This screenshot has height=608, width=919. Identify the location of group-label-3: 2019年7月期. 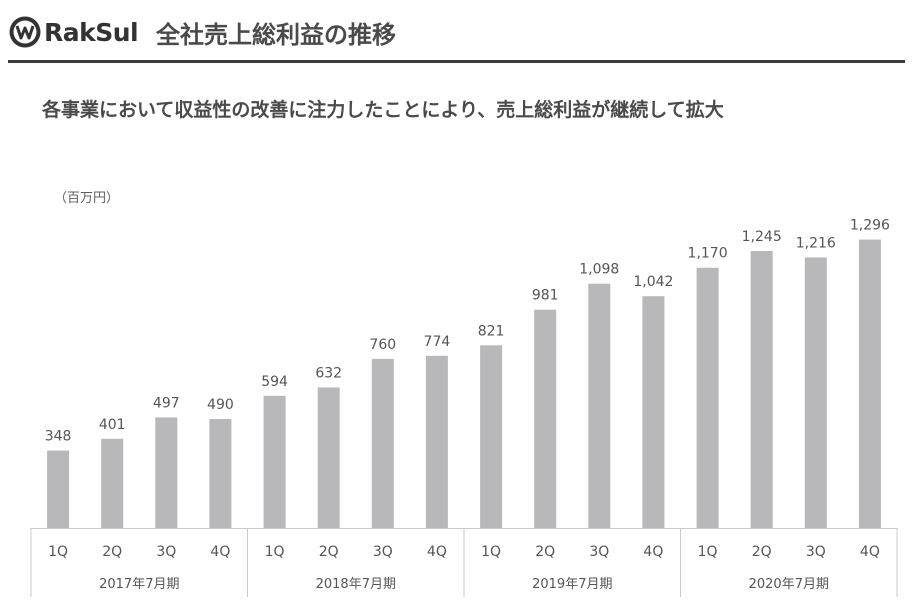
(572, 584).